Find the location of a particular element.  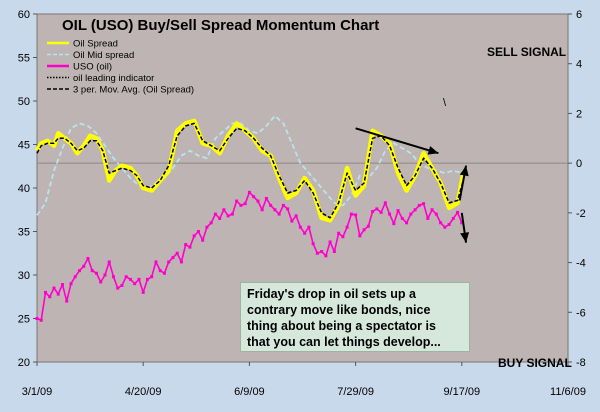

y-left-tick-label: 50 is located at coordinates (24, 102).